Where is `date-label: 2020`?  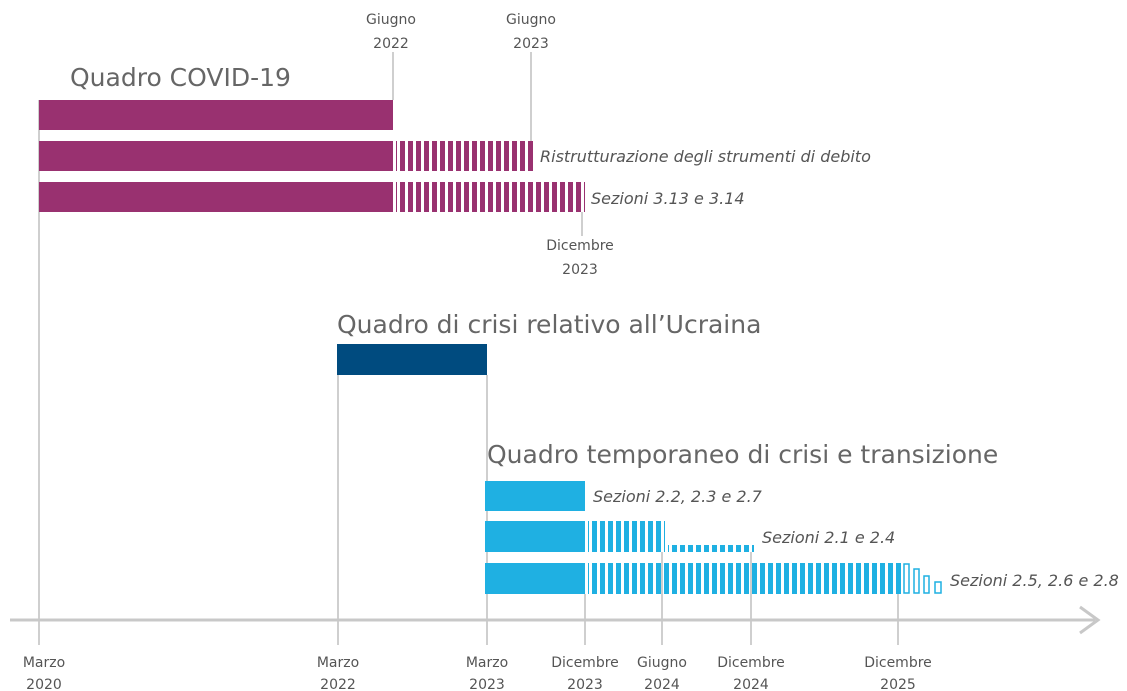
date-label: 2020 is located at coordinates (44, 684).